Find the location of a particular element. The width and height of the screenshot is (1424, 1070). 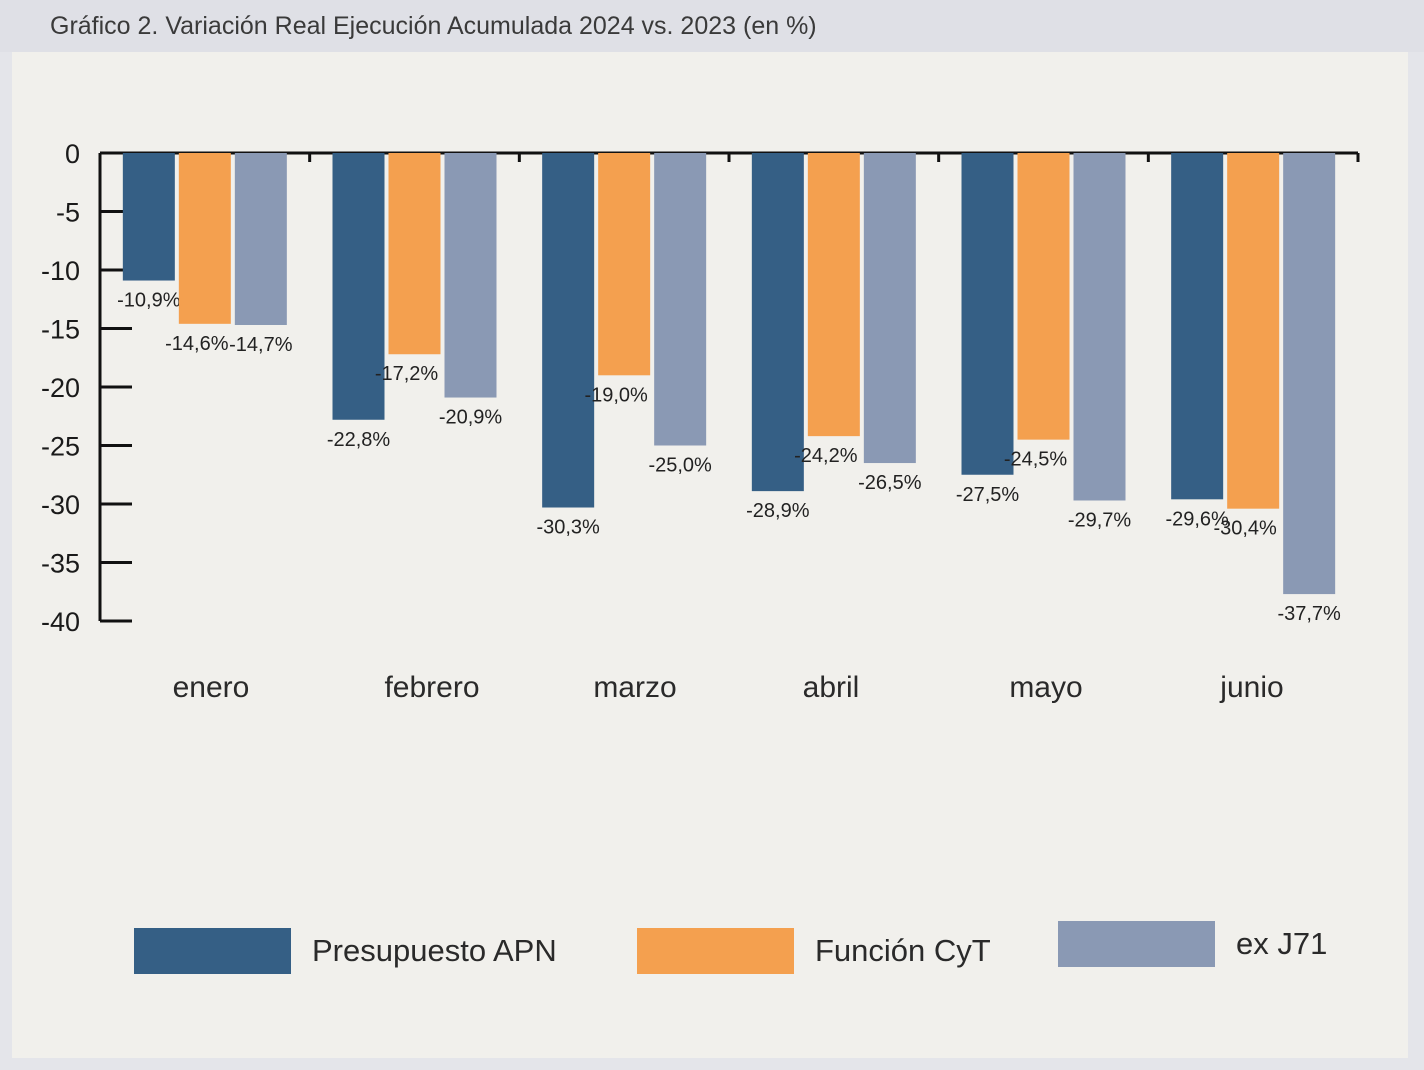

data-label: -20,9% is located at coordinates (471, 418).